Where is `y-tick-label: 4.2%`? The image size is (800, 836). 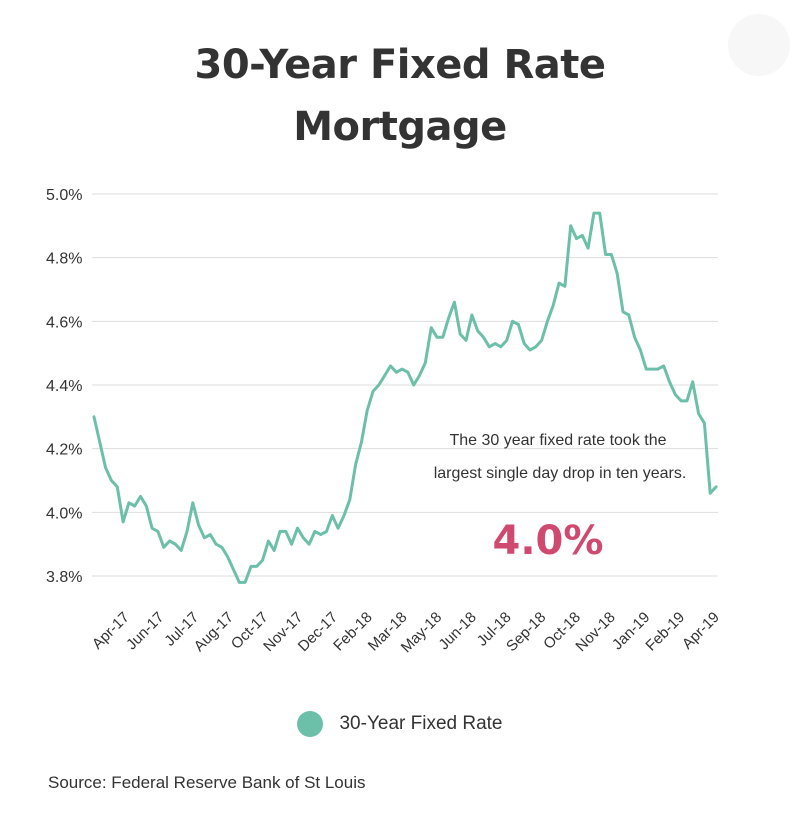 y-tick-label: 4.2% is located at coordinates (64, 450).